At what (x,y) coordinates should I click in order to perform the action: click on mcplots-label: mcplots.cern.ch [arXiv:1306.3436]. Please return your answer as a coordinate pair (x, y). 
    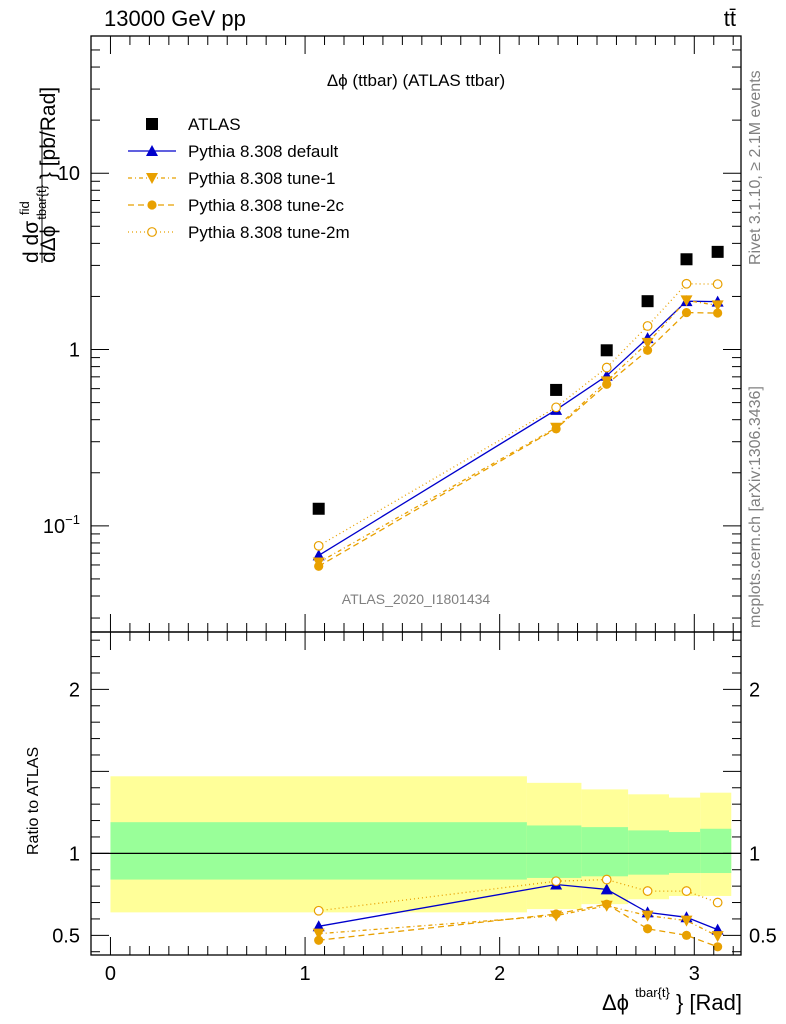
    Looking at the image, I should click on (755, 507).